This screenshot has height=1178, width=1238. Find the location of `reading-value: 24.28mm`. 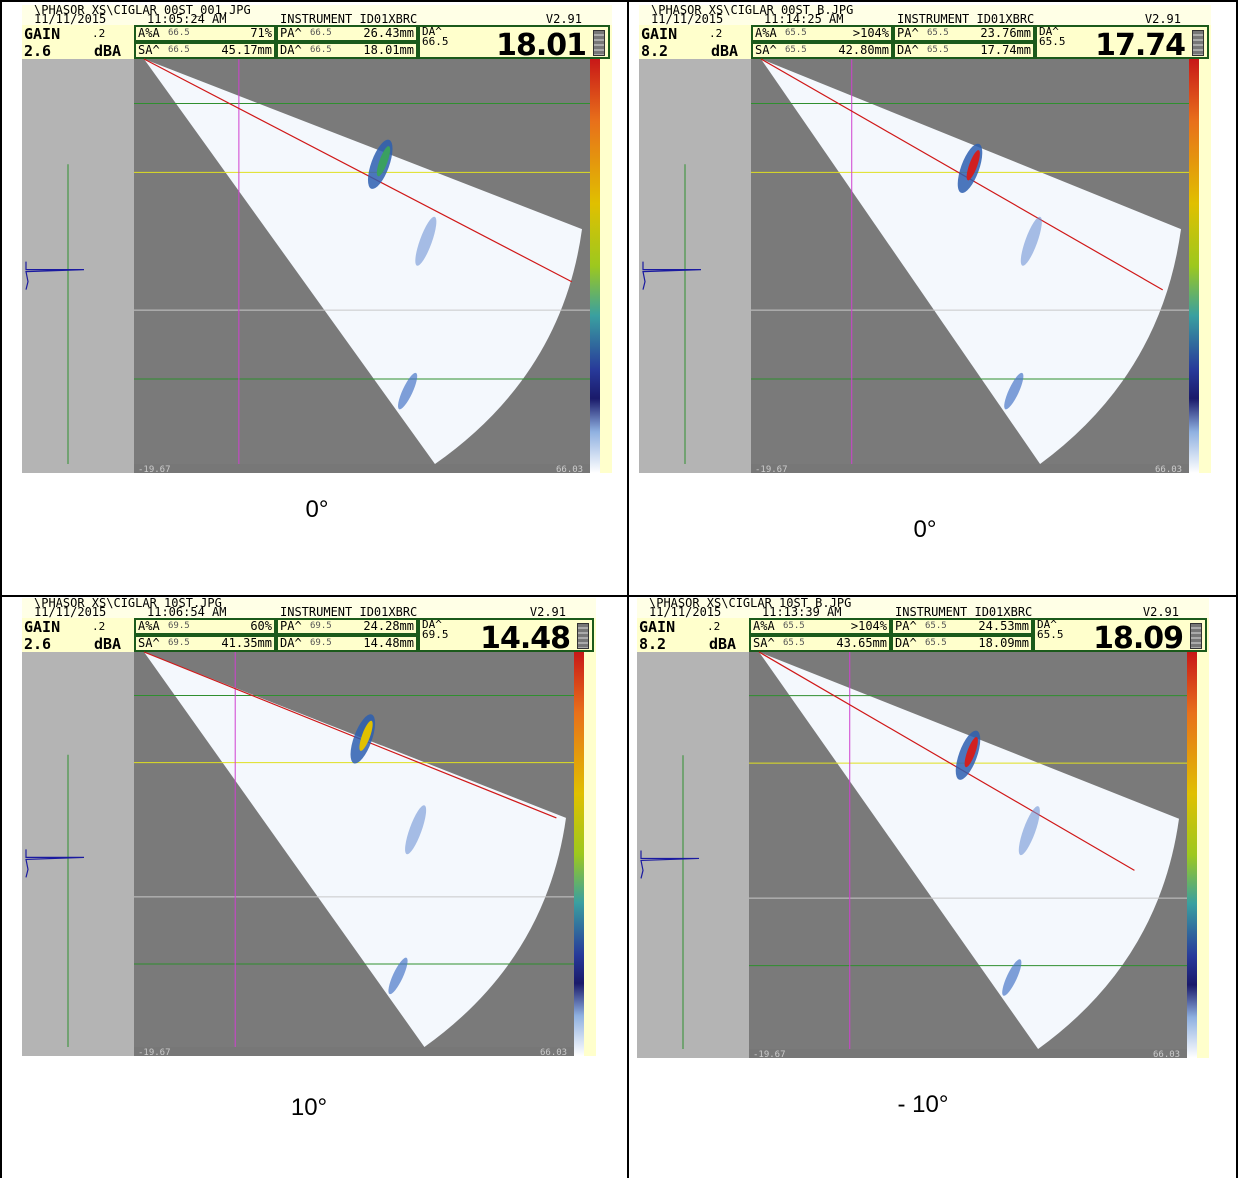

reading-value: 24.28mm is located at coordinates (388, 626).